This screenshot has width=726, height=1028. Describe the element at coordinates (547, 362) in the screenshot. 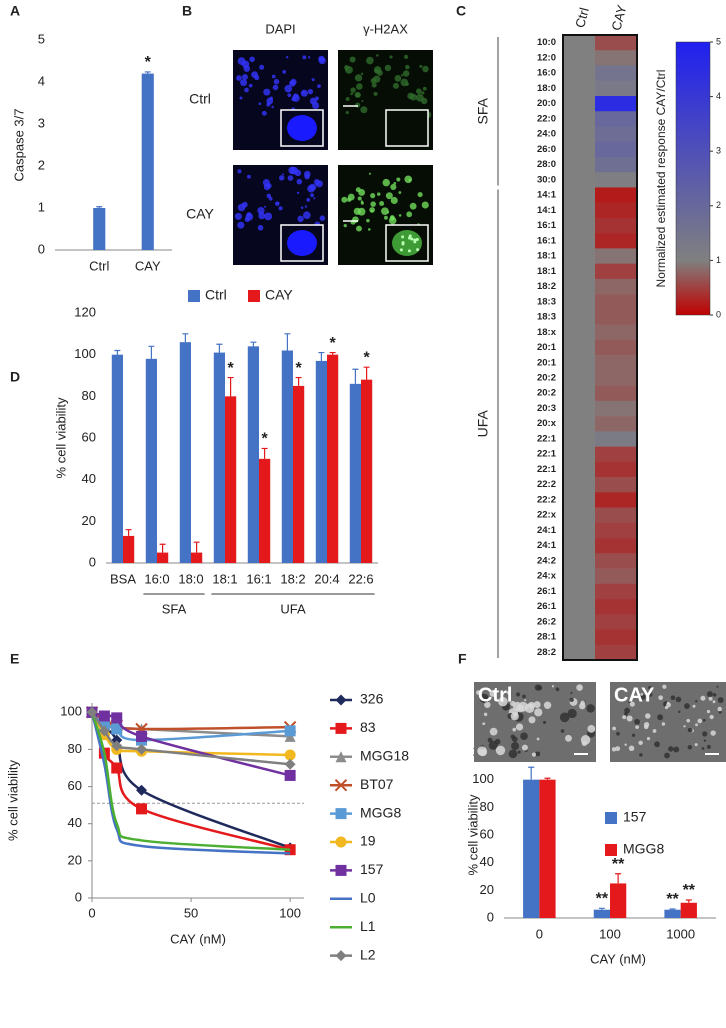

I see `row-label: 20:1` at that location.